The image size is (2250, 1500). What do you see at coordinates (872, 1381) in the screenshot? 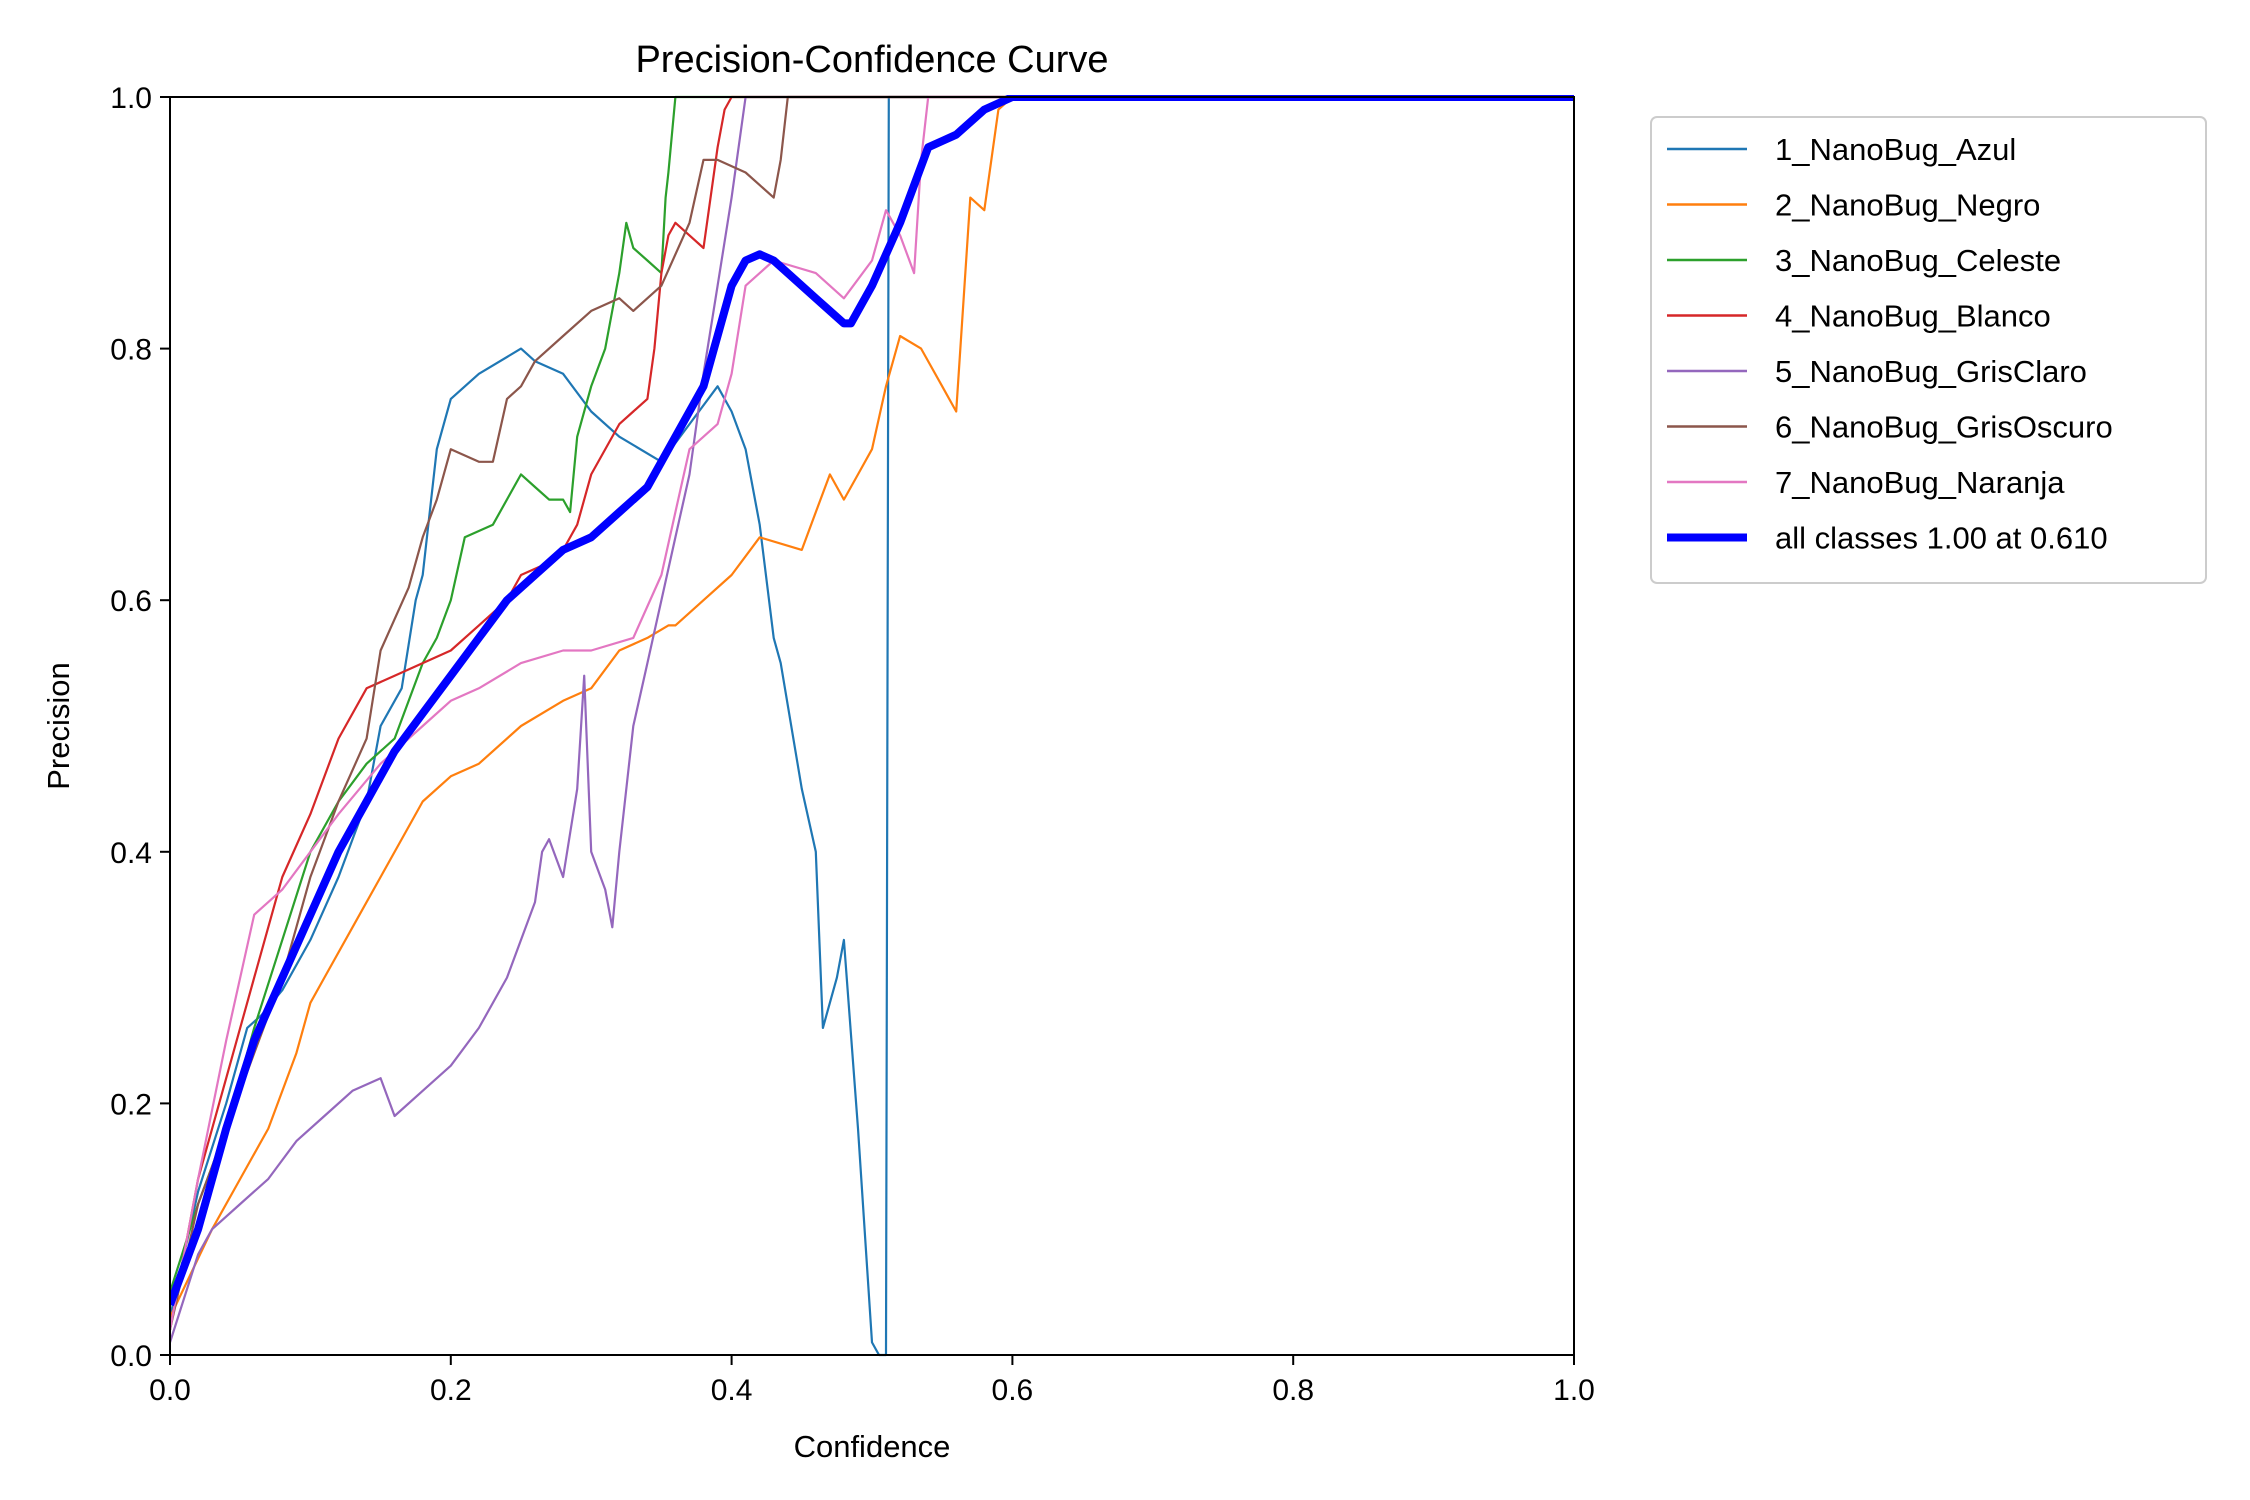
I see `x-axis-ticks: 0.0 0.2 0.4 0.6 0.8 1.0` at bounding box center [872, 1381].